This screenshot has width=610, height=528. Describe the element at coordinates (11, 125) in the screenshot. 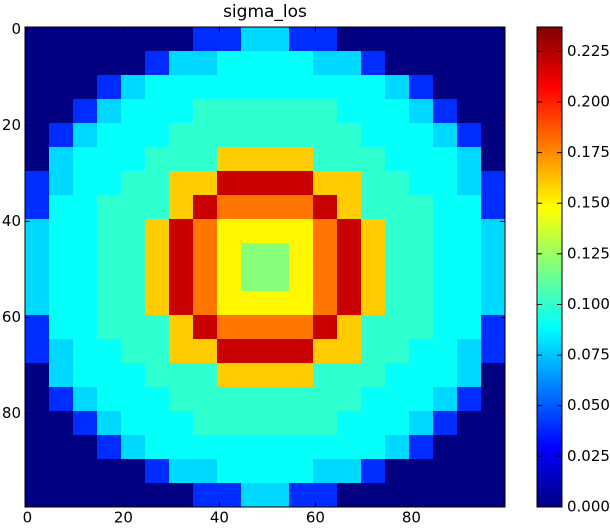

I see `y-tick-label: 20` at that location.